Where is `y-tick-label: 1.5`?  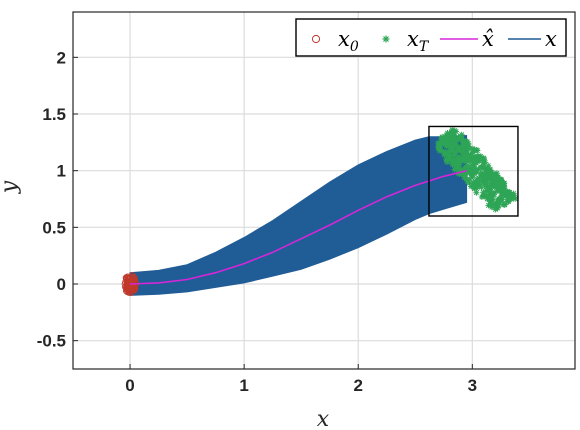 y-tick-label: 1.5 is located at coordinates (54, 114).